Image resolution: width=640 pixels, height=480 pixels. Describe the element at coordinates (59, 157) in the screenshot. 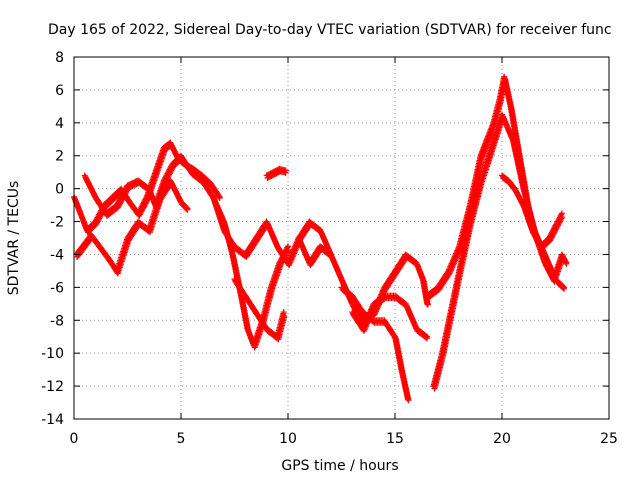

I see `y-tick-label: 2` at that location.